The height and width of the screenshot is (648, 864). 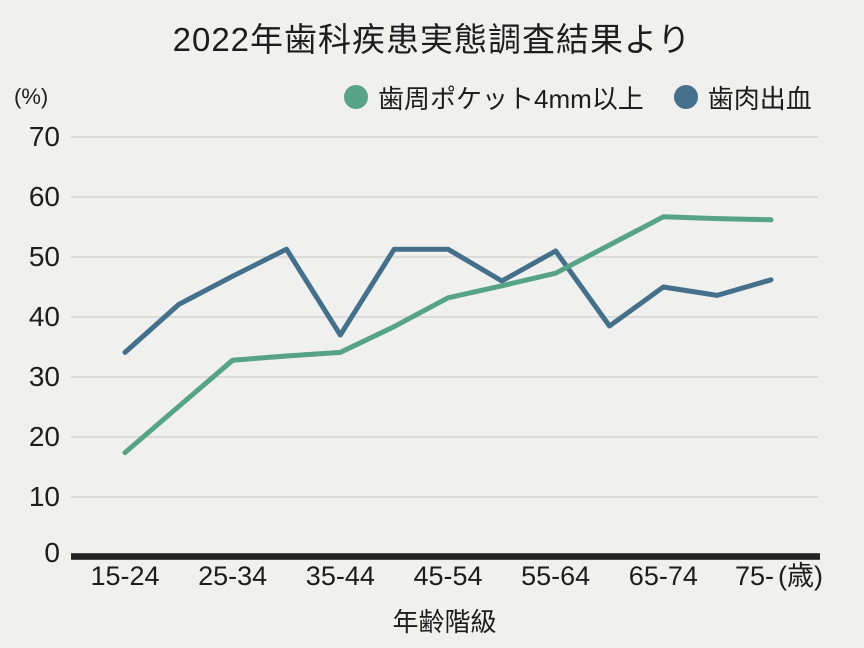 I want to click on x-tick: 35-44, so click(x=340, y=576).